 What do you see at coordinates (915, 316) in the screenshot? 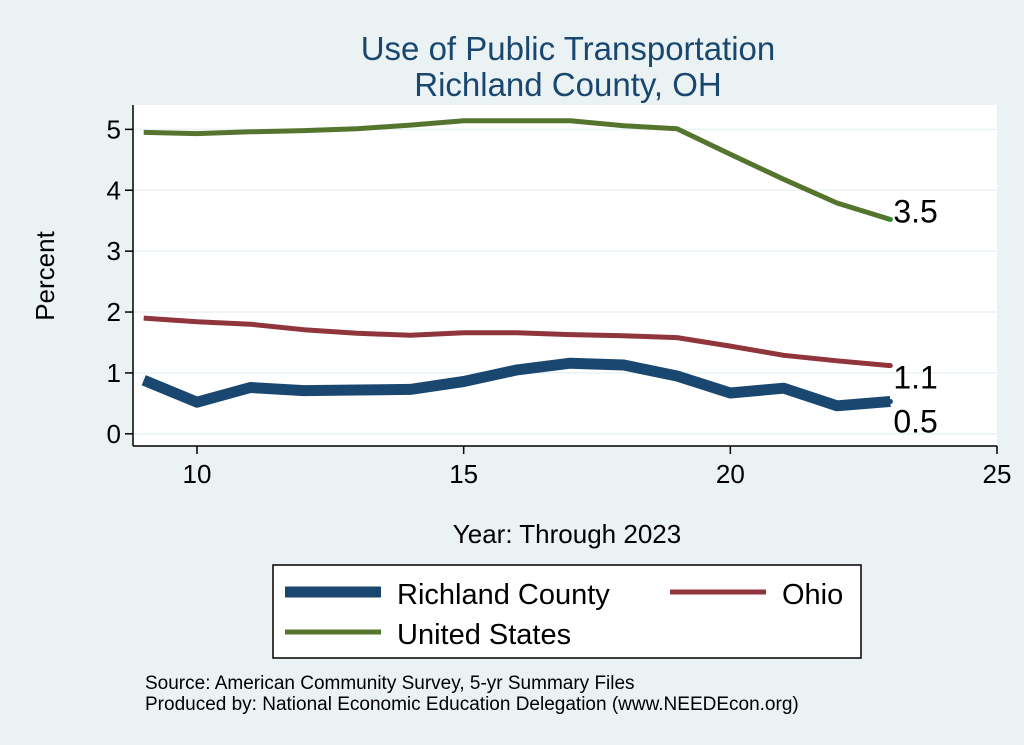
I see `end-labels: 3.5 1.1 0.5` at bounding box center [915, 316].